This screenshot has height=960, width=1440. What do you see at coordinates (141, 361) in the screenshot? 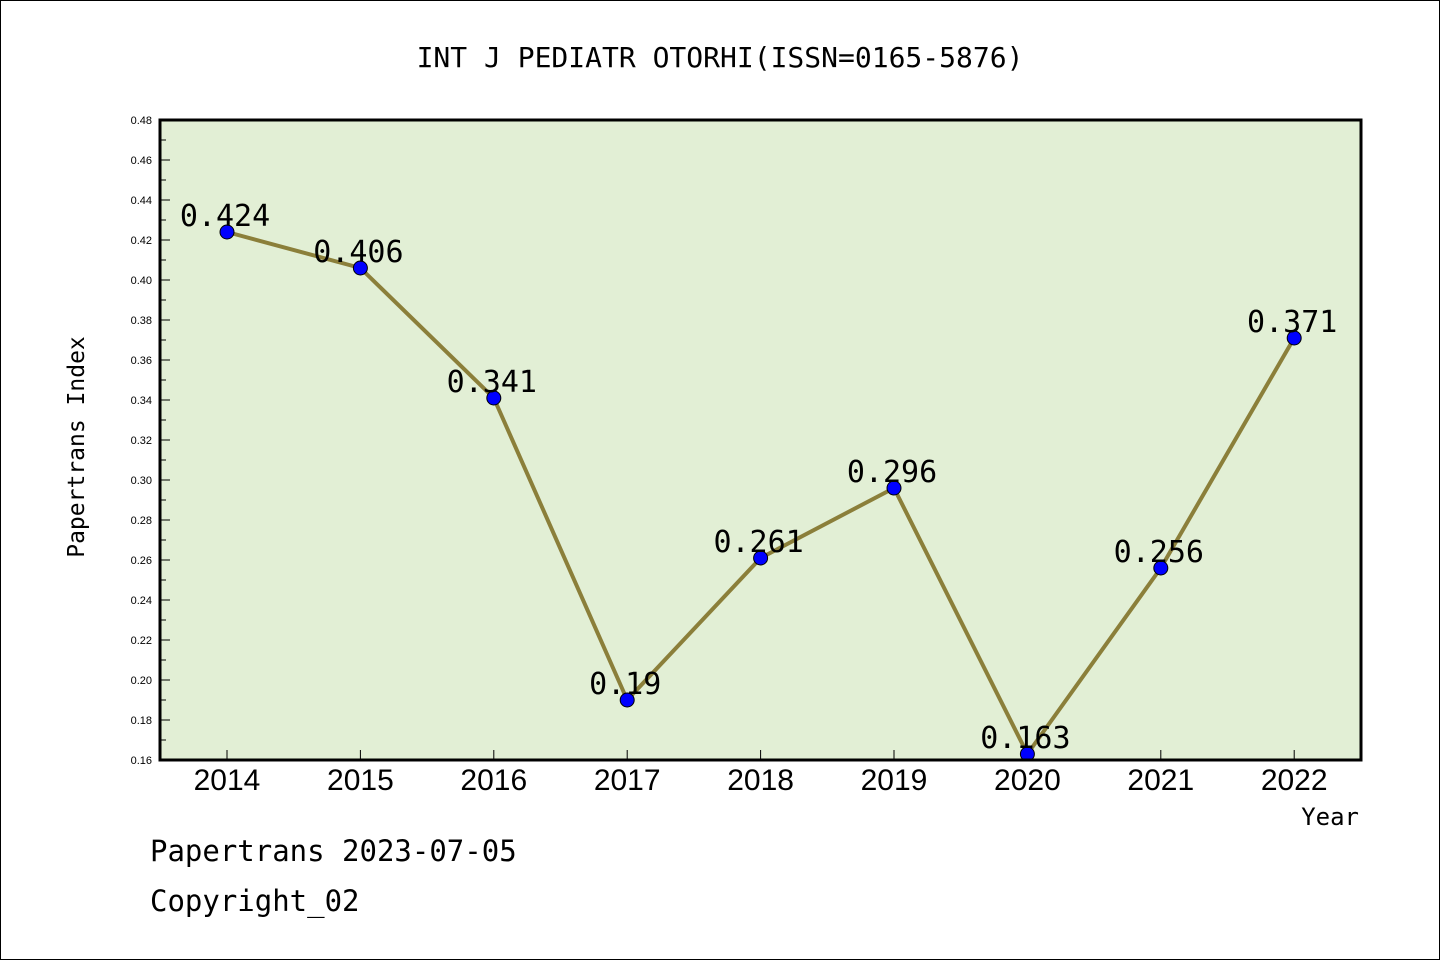
I see `y-tick-label: 0.36` at bounding box center [141, 361].